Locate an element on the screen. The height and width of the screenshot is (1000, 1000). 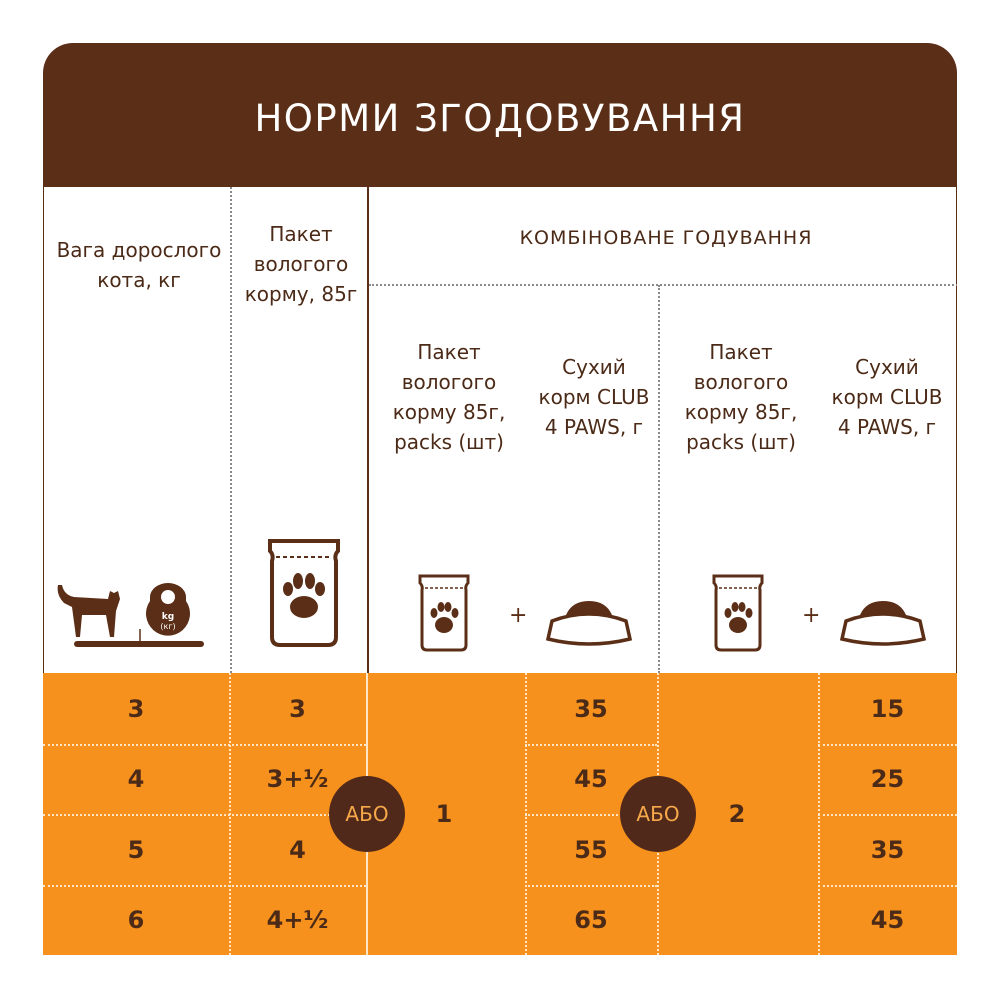
combo-dry-1-cell: 45 is located at coordinates (591, 779).